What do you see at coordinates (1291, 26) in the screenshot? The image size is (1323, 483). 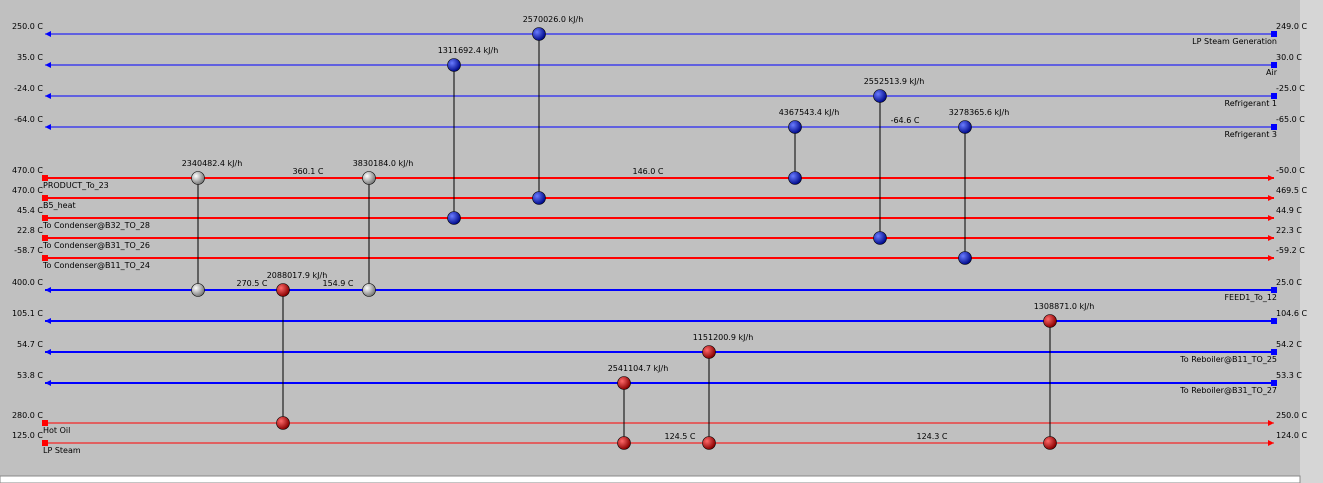 I see `outlet-temp: 249.0 C` at bounding box center [1291, 26].